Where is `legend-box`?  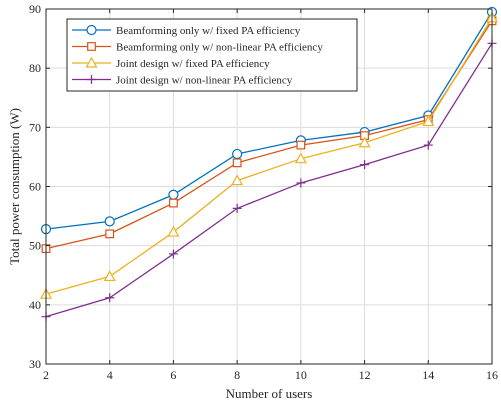 legend-box is located at coordinates (212, 55).